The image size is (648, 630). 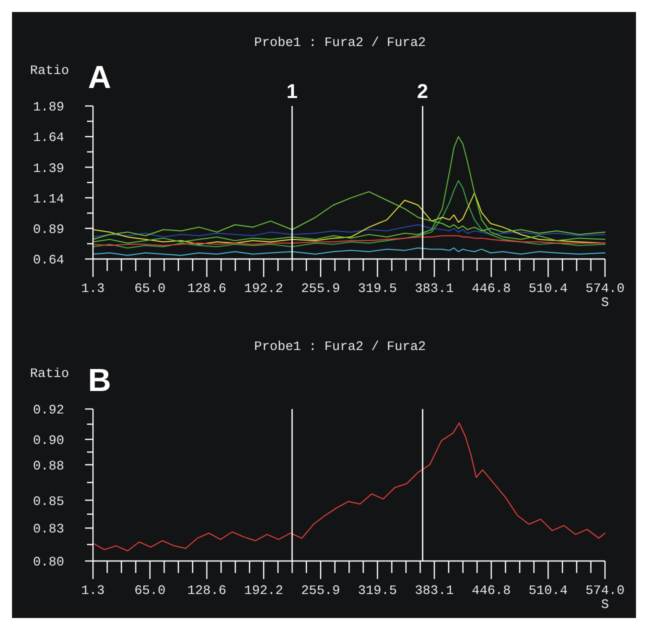 I want to click on text: 2, so click(x=422, y=92).